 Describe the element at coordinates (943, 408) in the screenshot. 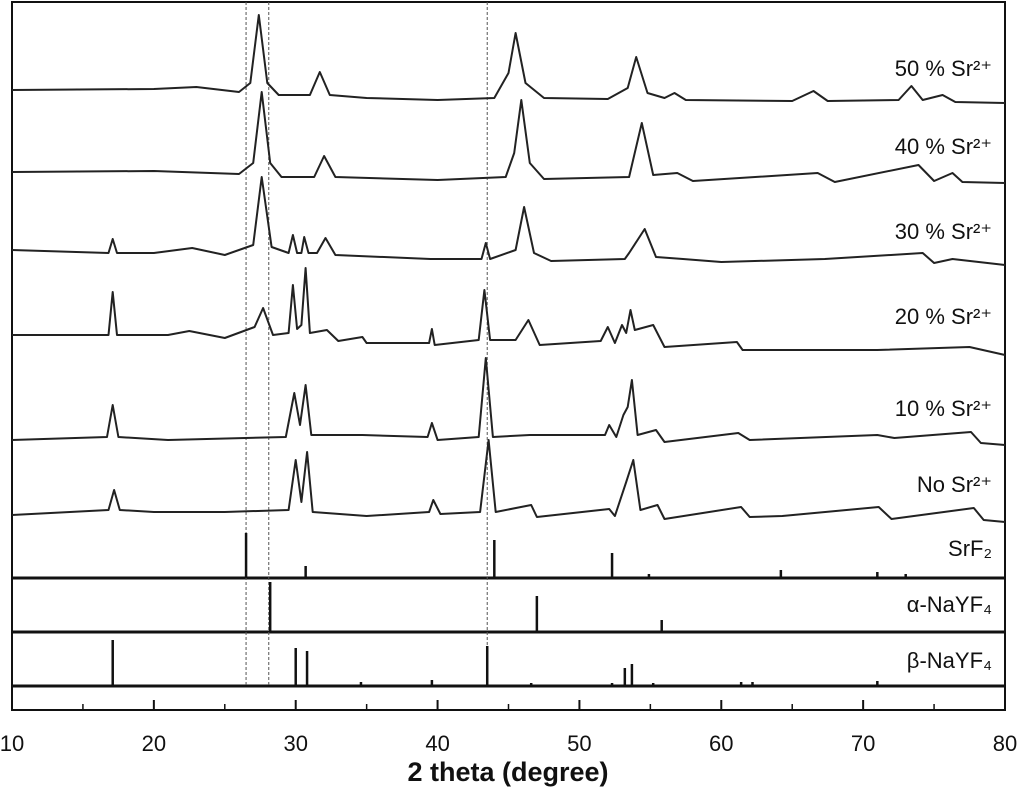

I see `series-label: 10 % Sr²⁺` at that location.